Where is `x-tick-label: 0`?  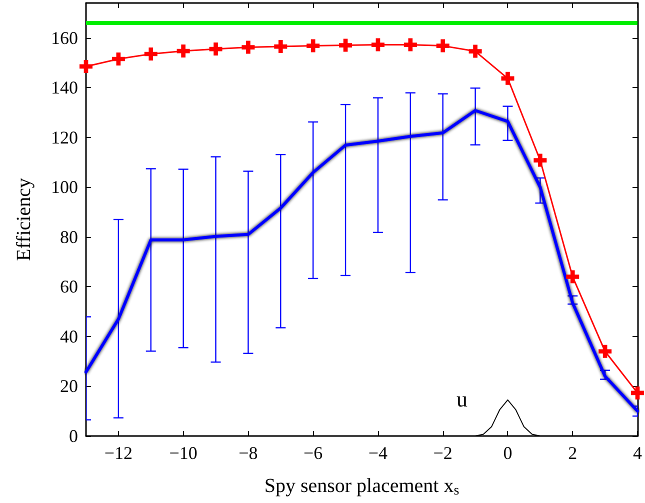 x-tick-label: 0 is located at coordinates (507, 453).